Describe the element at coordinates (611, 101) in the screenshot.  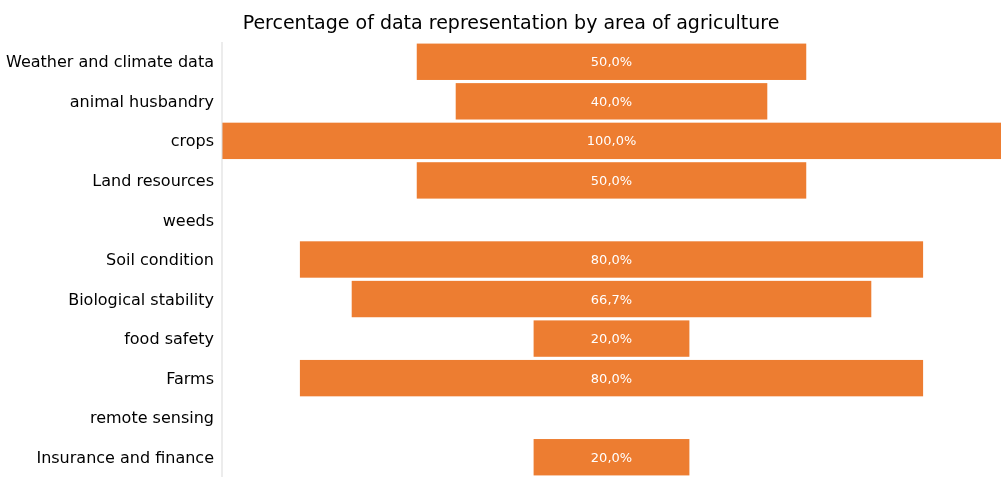
I see `data-label: 40,0%` at that location.